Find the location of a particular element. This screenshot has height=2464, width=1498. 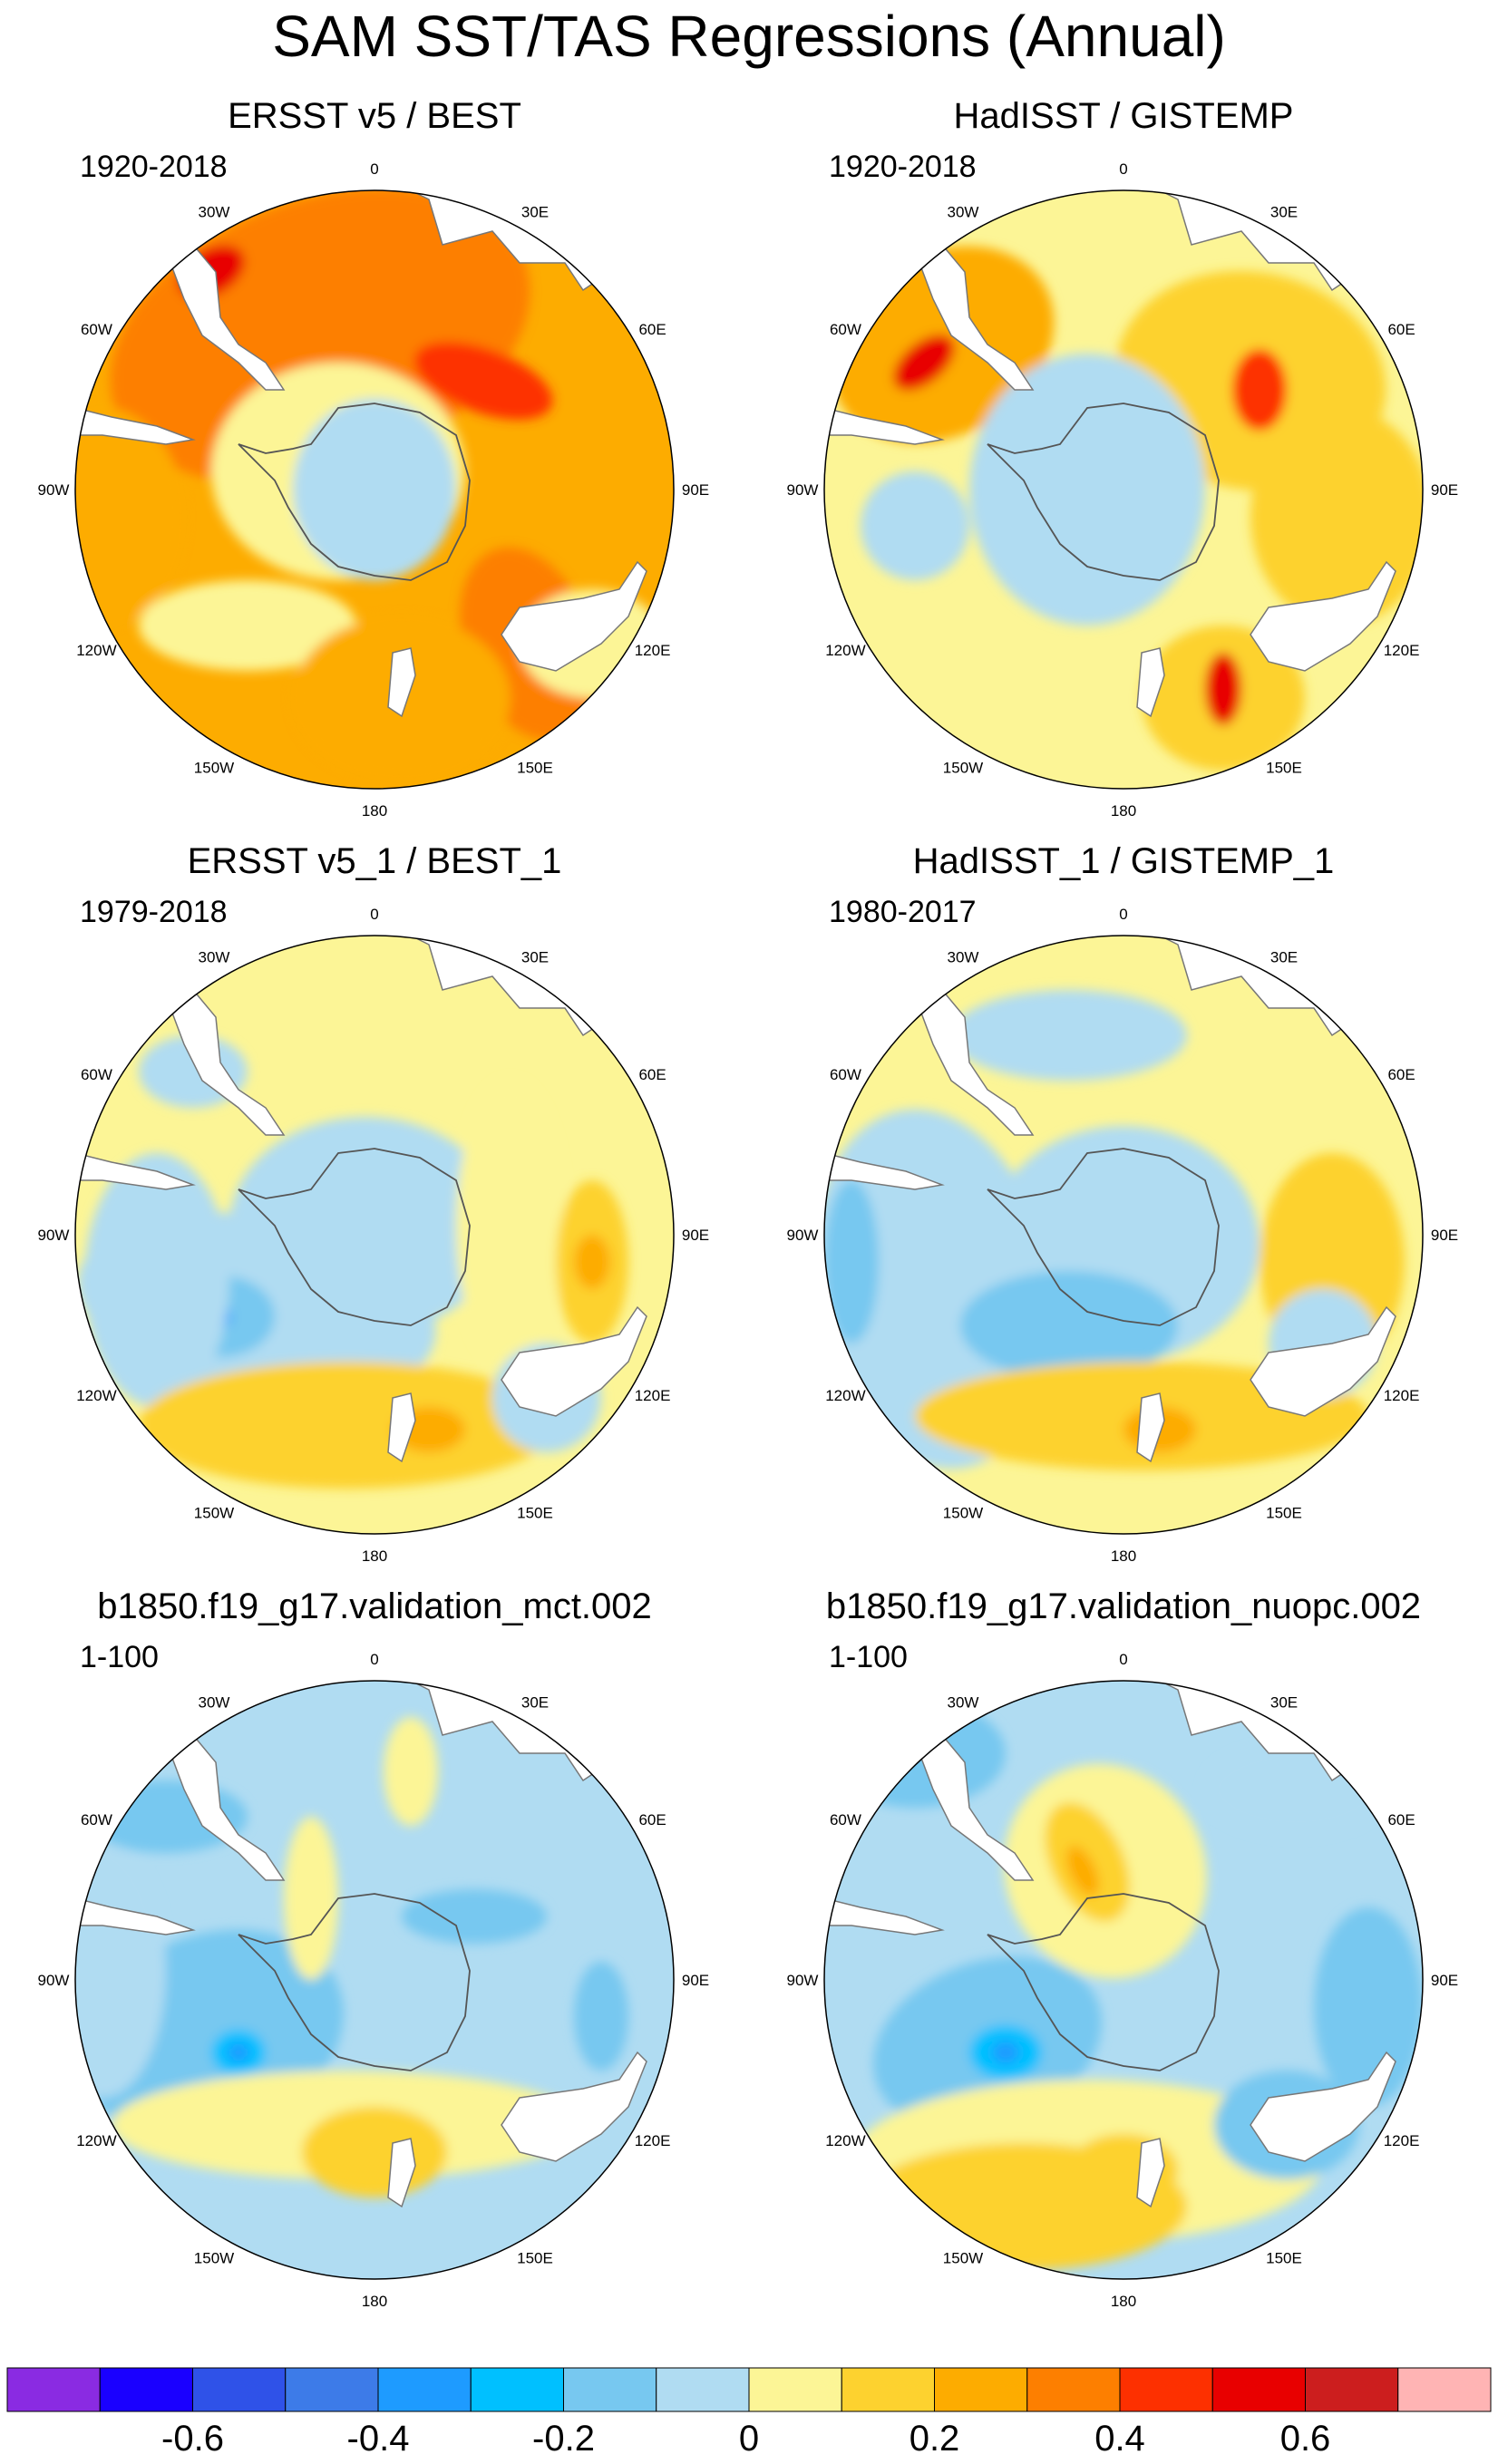

period-label: 1-100 is located at coordinates (119, 1657).